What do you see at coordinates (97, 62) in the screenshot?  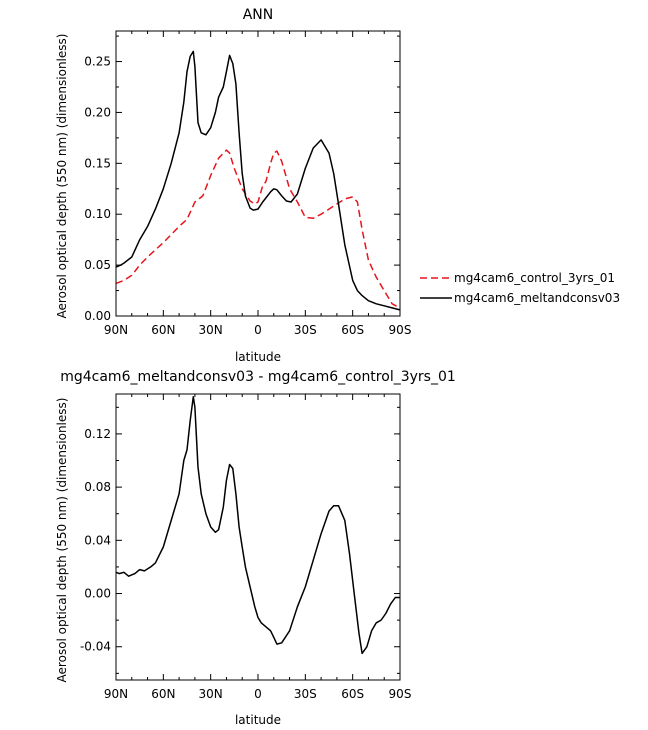 I see `y-tick-label: 0.25` at bounding box center [97, 62].